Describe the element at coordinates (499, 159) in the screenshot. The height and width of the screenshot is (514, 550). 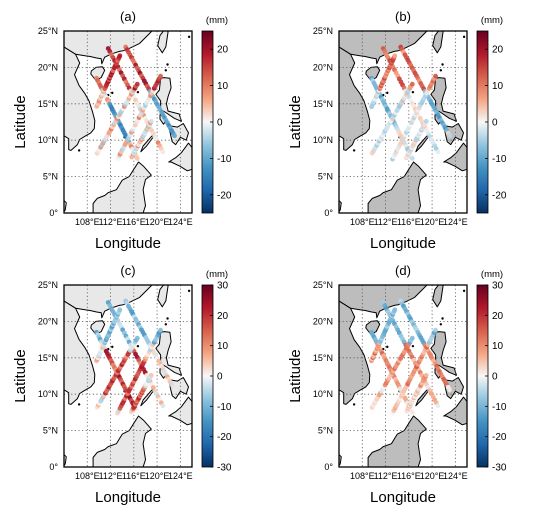
I see `colorbar-tick-label: -10` at that location.